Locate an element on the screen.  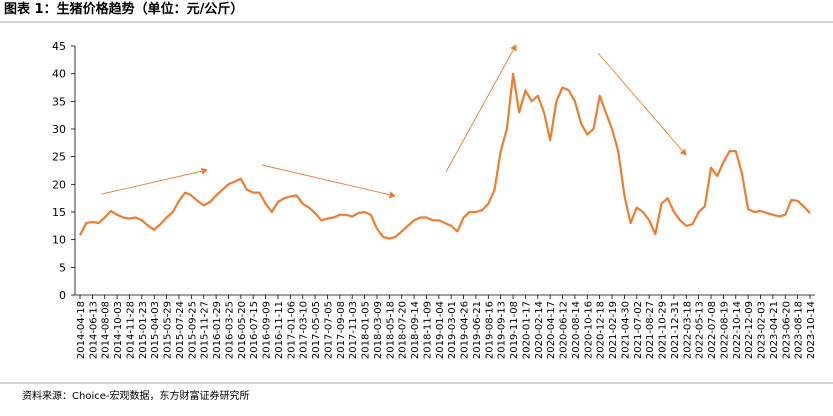
x-tick-label: 2014-10-03 is located at coordinates (118, 330).